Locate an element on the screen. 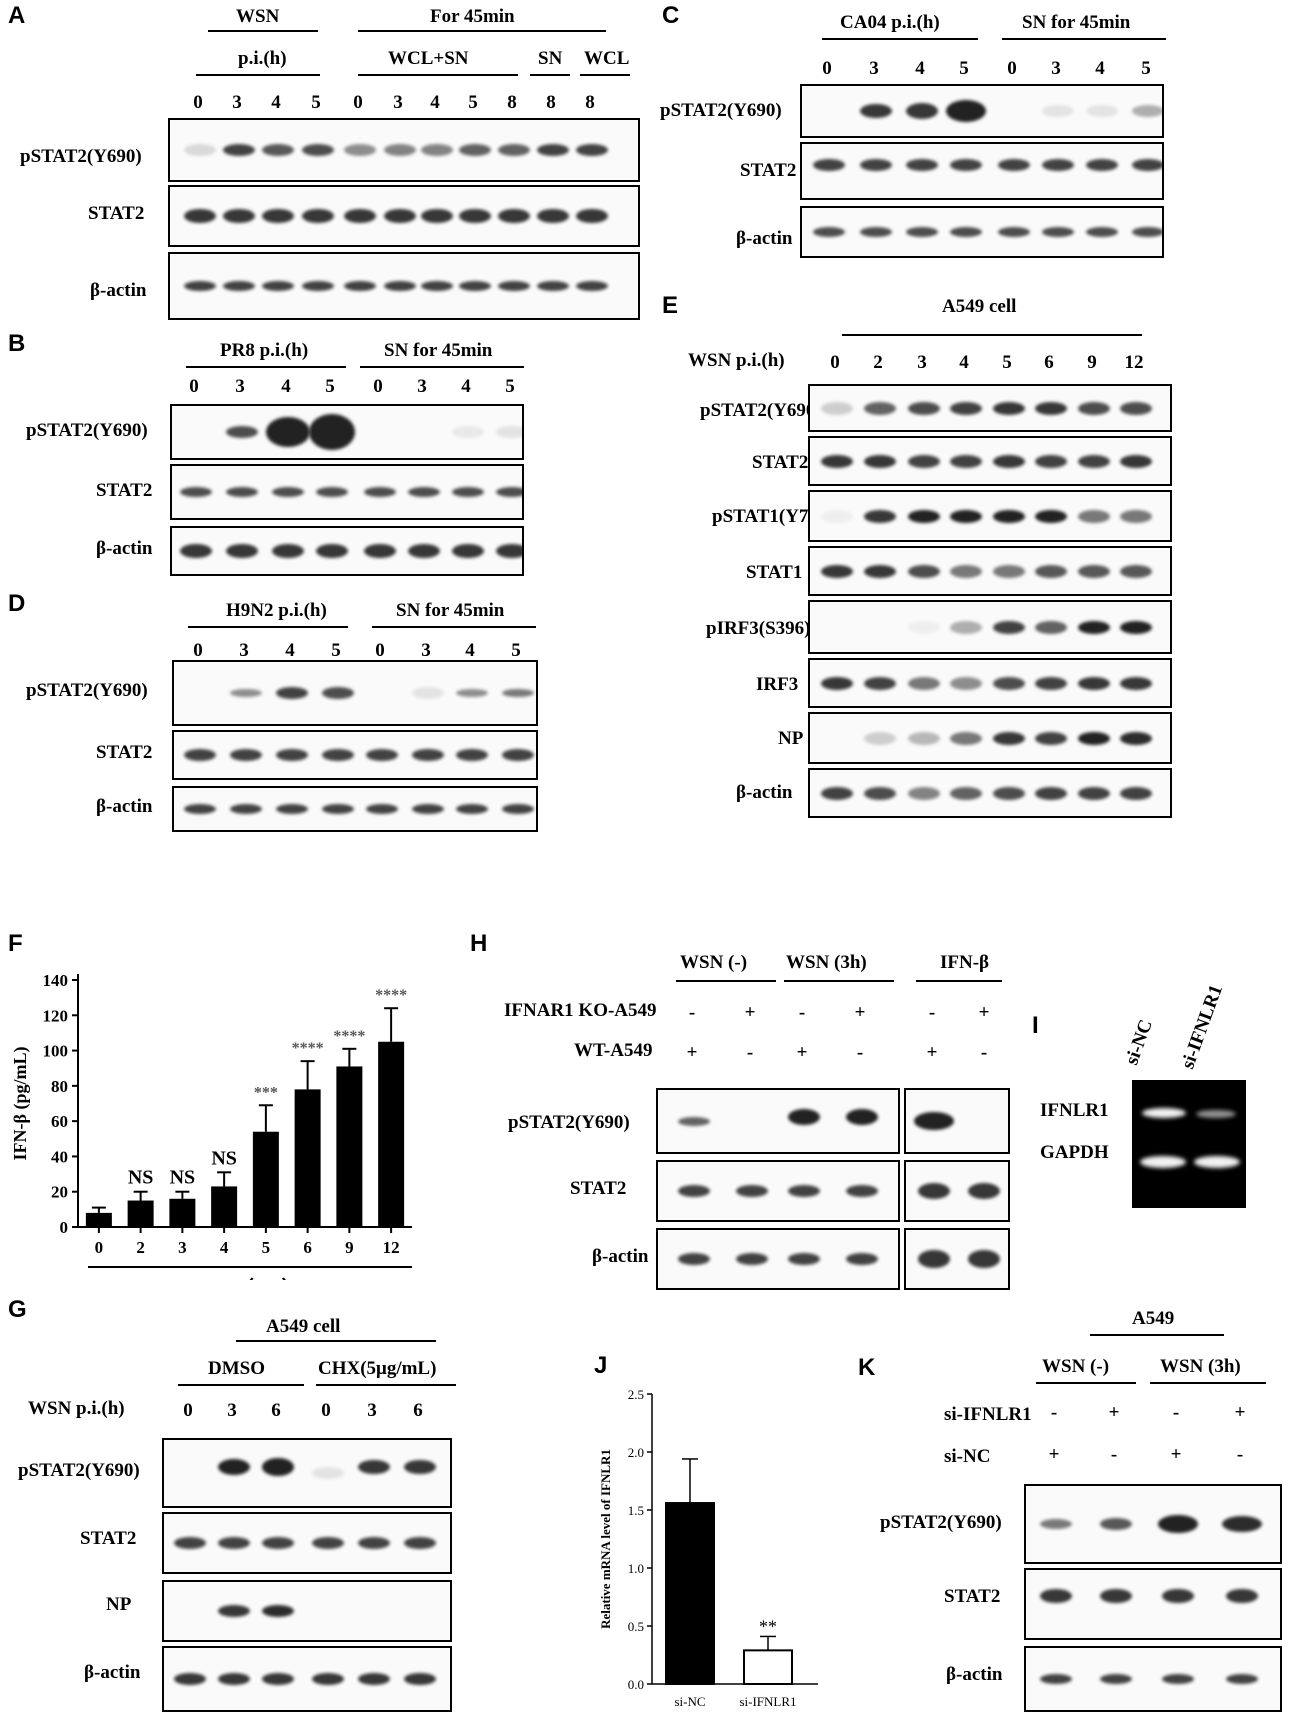  y-tick-label: 0.5 is located at coordinates (636, 1626).